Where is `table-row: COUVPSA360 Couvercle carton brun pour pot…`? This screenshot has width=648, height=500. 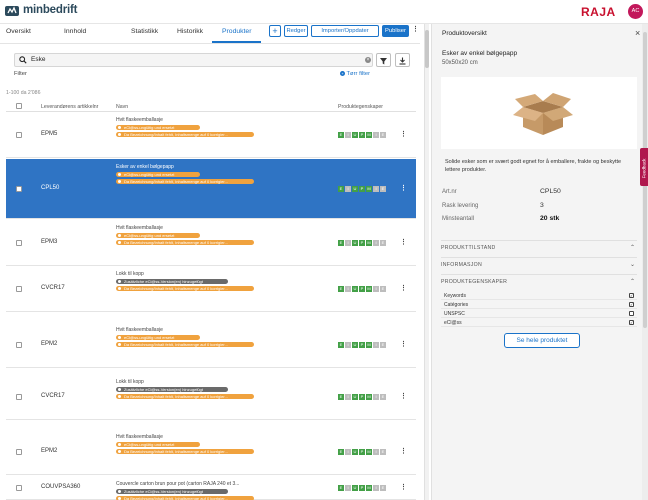 table-row: COUVPSA360 Couvercle carton brun pour pot… is located at coordinates (211, 488).